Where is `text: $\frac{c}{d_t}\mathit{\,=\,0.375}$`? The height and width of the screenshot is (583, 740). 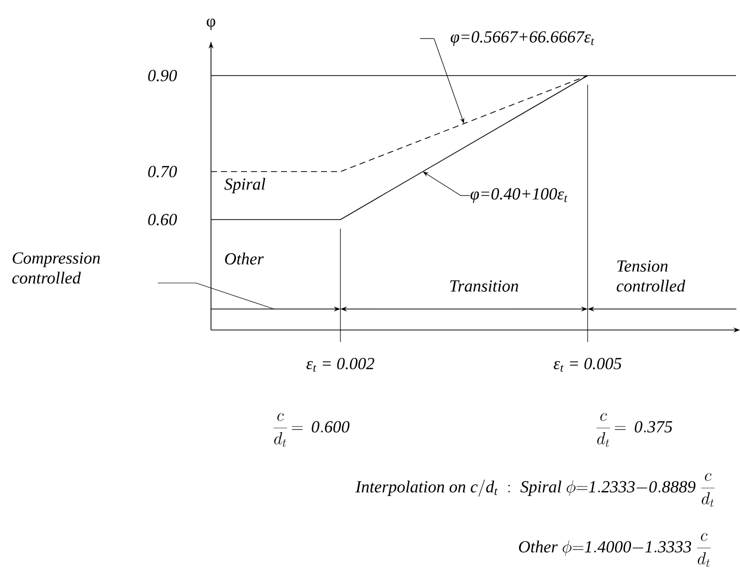
text: $\frac{c}{d_t}\mathit{\,=\,0.375}$ is located at coordinates (634, 430).